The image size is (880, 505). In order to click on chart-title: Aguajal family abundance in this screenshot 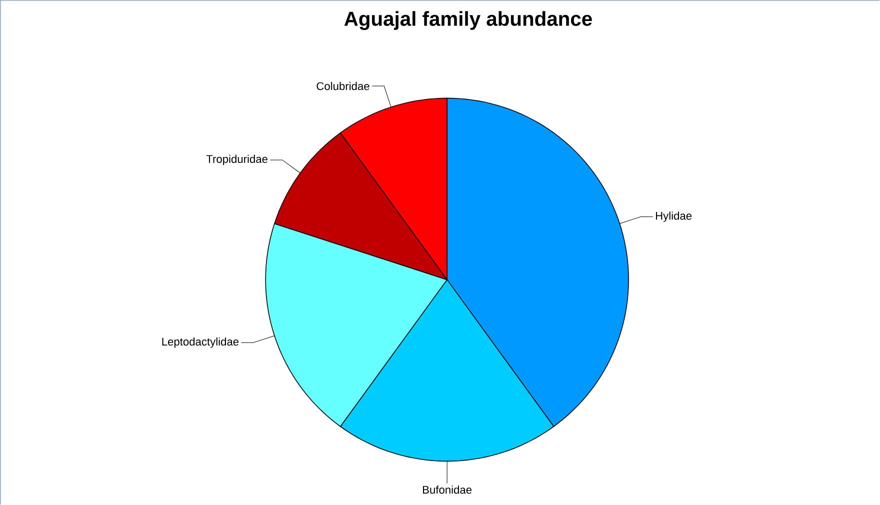, I will do `click(468, 20)`.